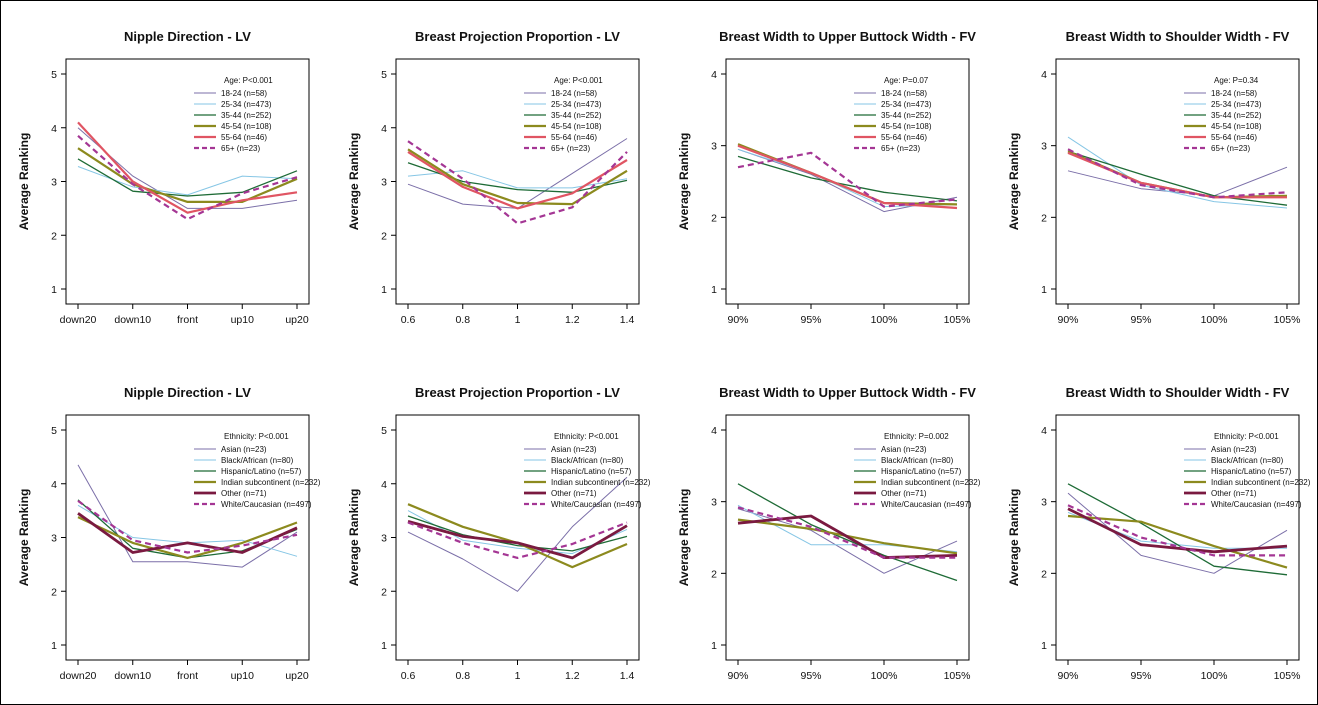 The width and height of the screenshot is (1318, 705). What do you see at coordinates (847, 36) in the screenshot?
I see `panel-title: Breast Width to Upper Buttock Width - FV` at bounding box center [847, 36].